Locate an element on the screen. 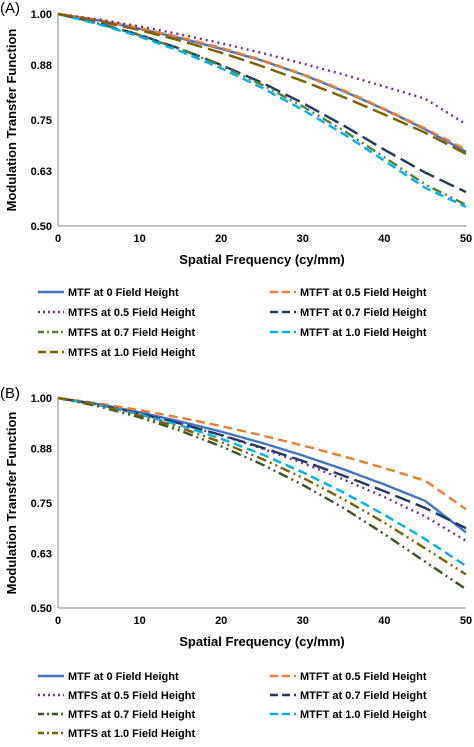 The height and width of the screenshot is (747, 474). panel-label: (B) is located at coordinates (10, 393).